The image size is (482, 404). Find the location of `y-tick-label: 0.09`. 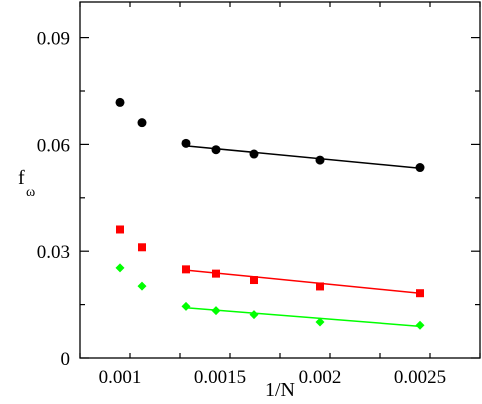

y-tick-label: 0.09 is located at coordinates (53, 39).